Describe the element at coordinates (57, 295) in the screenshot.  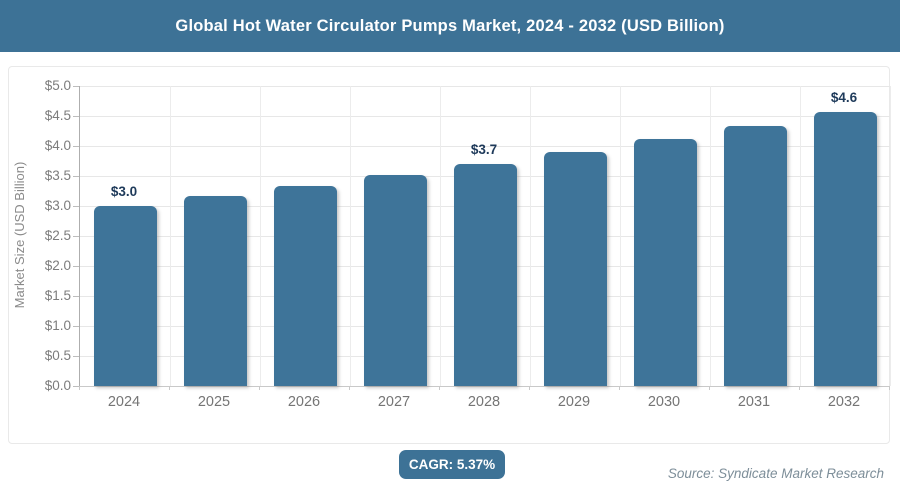
I see `y-tick-label: $1.5` at that location.